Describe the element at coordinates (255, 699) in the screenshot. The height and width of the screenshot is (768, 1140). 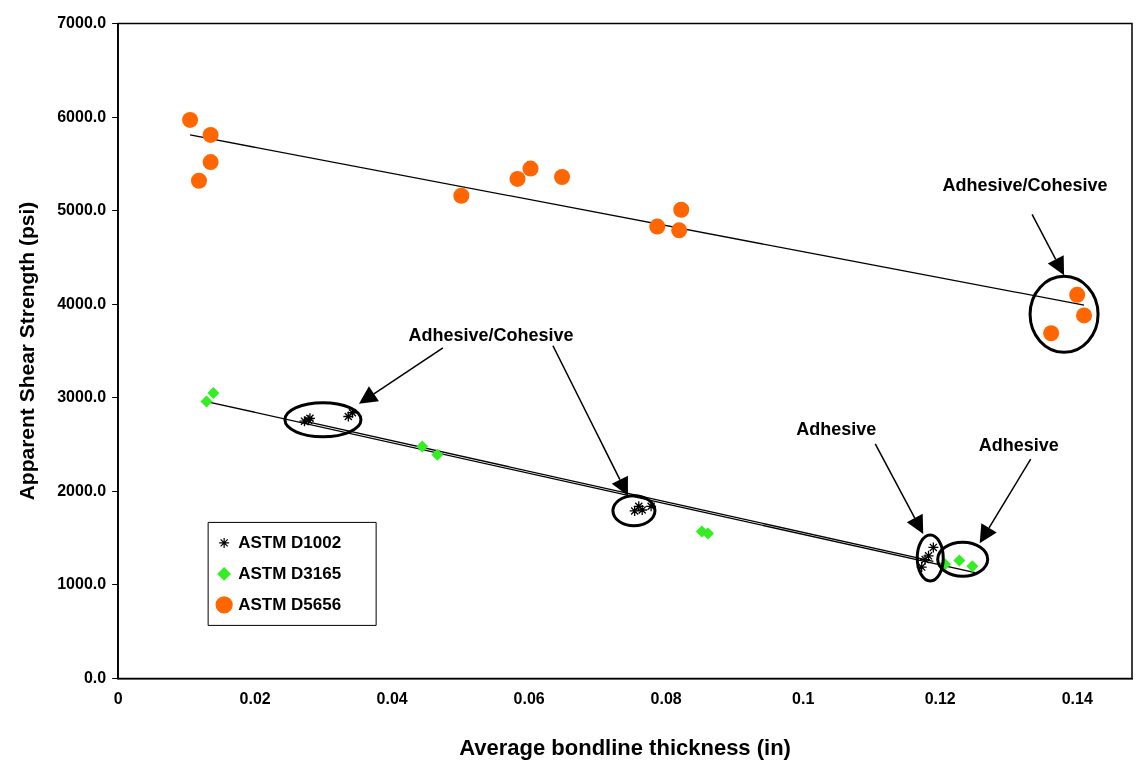
I see `x-tick-label: 0.02` at that location.